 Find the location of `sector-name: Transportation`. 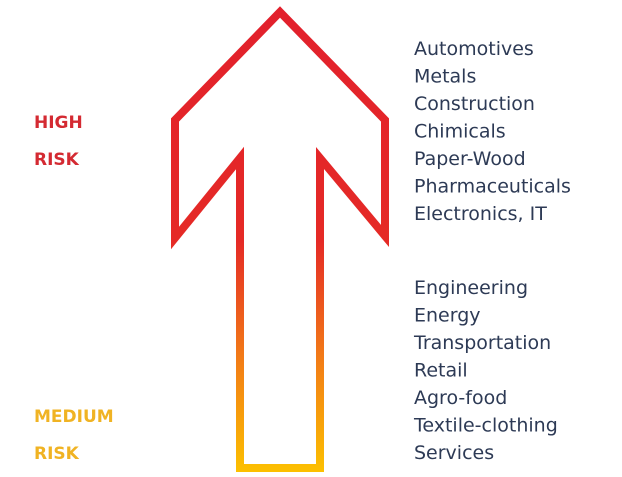

sector-name: Transportation is located at coordinates (482, 343).